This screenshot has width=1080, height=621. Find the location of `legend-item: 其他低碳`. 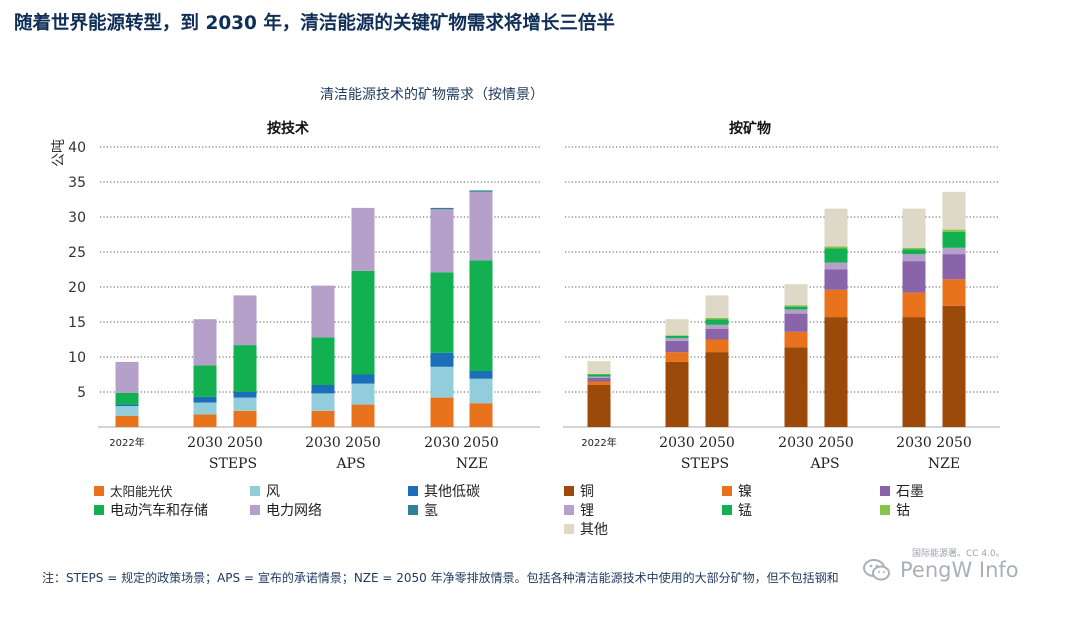

legend-item: 其他低碳 is located at coordinates (444, 491).